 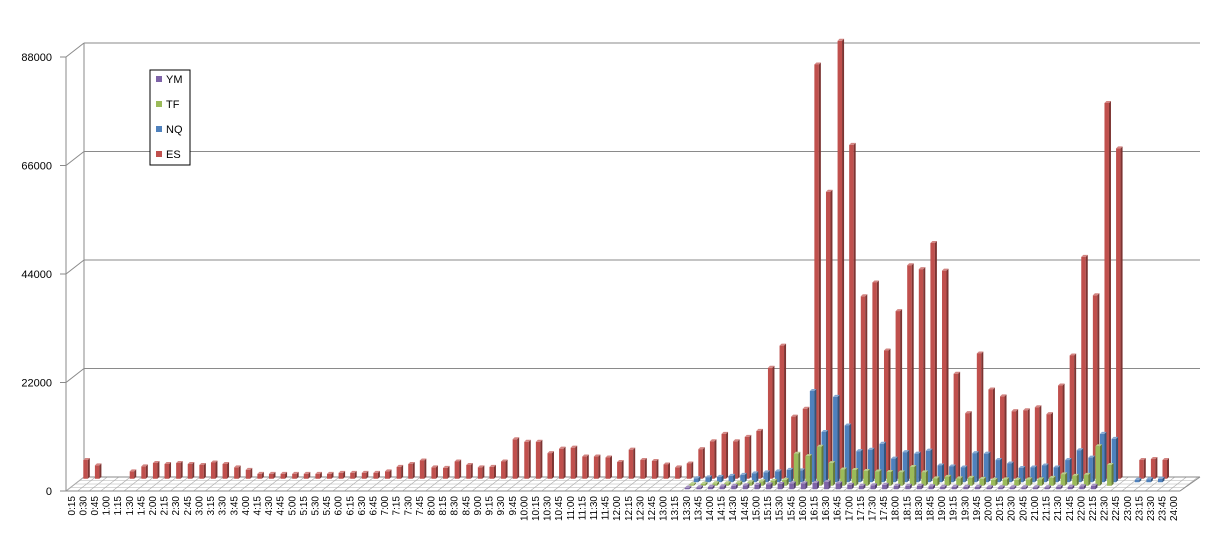 I want to click on x-tick-label: 24:00, so click(x=1174, y=508).